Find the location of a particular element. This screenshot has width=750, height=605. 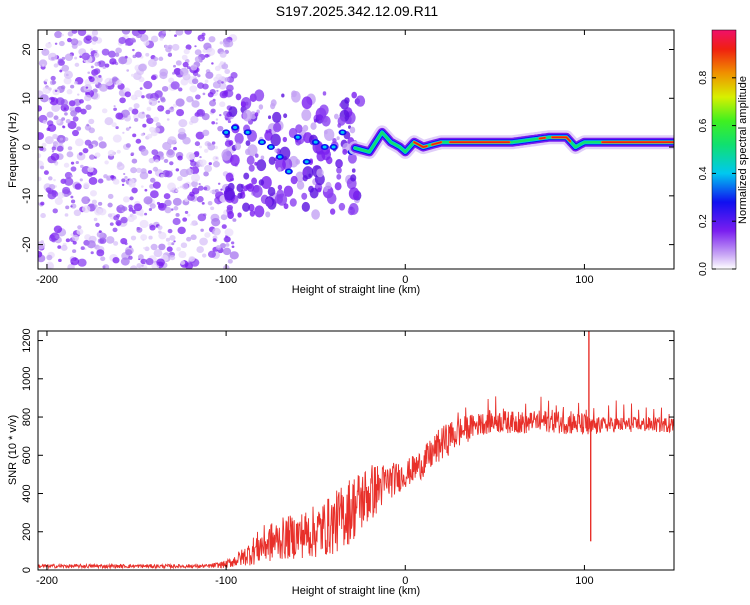

spectrogram-y-tick-label: 0 is located at coordinates (27, 147).